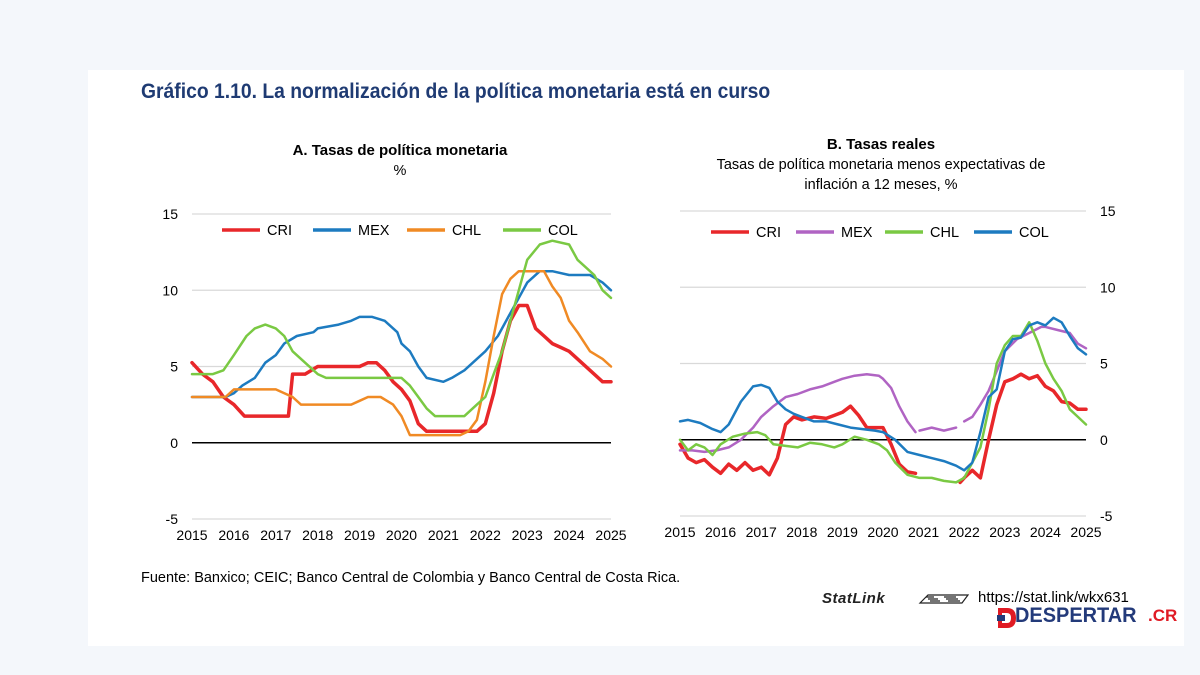  I want to click on background-band-bottom, so click(600, 660).